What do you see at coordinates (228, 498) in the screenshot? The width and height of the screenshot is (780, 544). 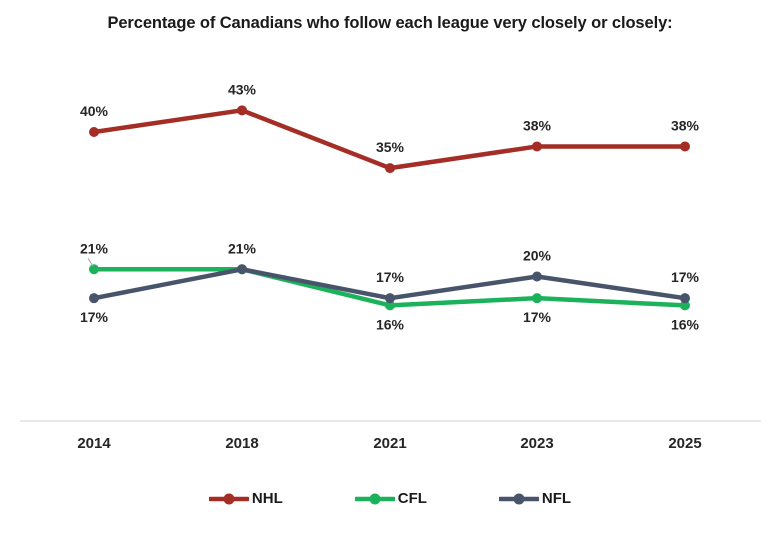 I see `nhl-line-marker-icon` at bounding box center [228, 498].